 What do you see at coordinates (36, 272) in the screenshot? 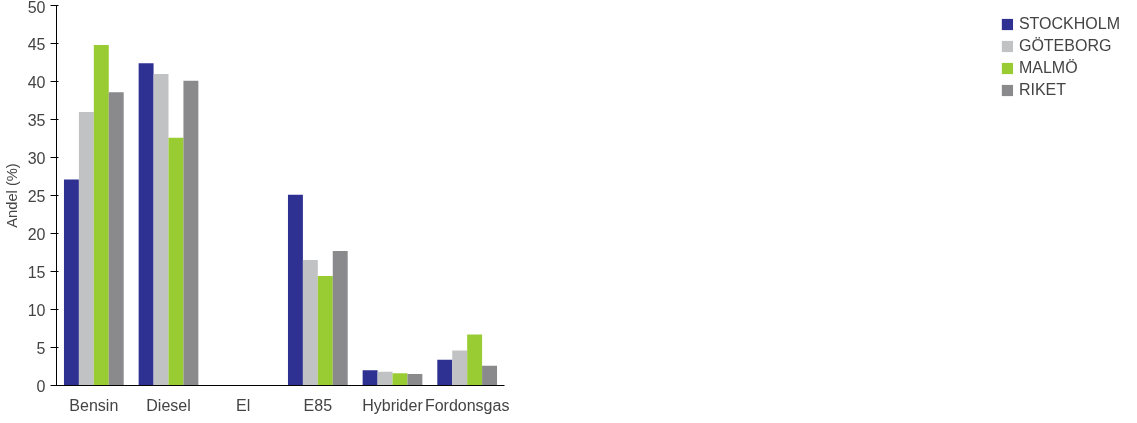
I see `y-tick-label: 15` at bounding box center [36, 272].